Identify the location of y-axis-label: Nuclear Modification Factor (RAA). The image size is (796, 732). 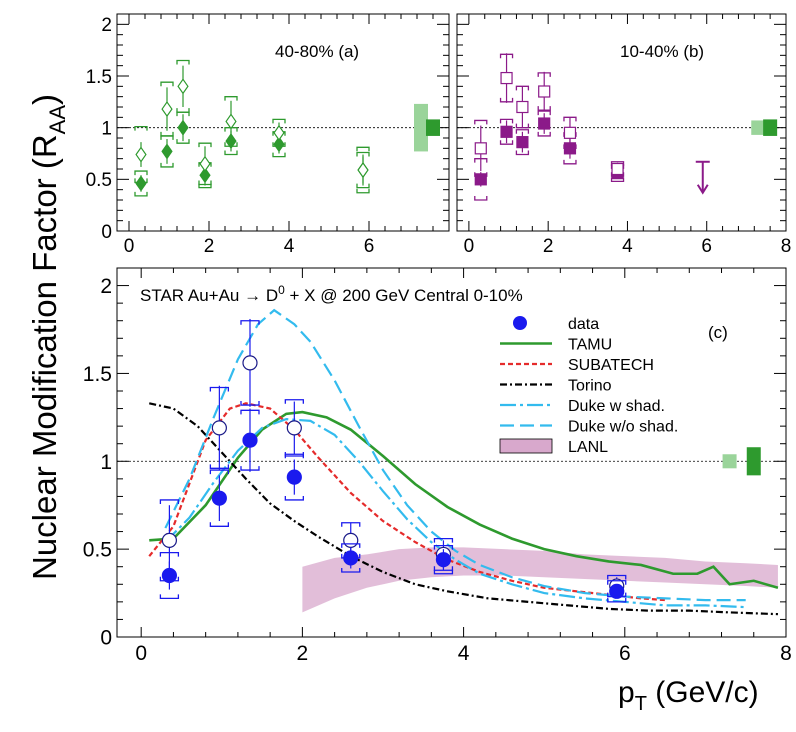
(48, 337).